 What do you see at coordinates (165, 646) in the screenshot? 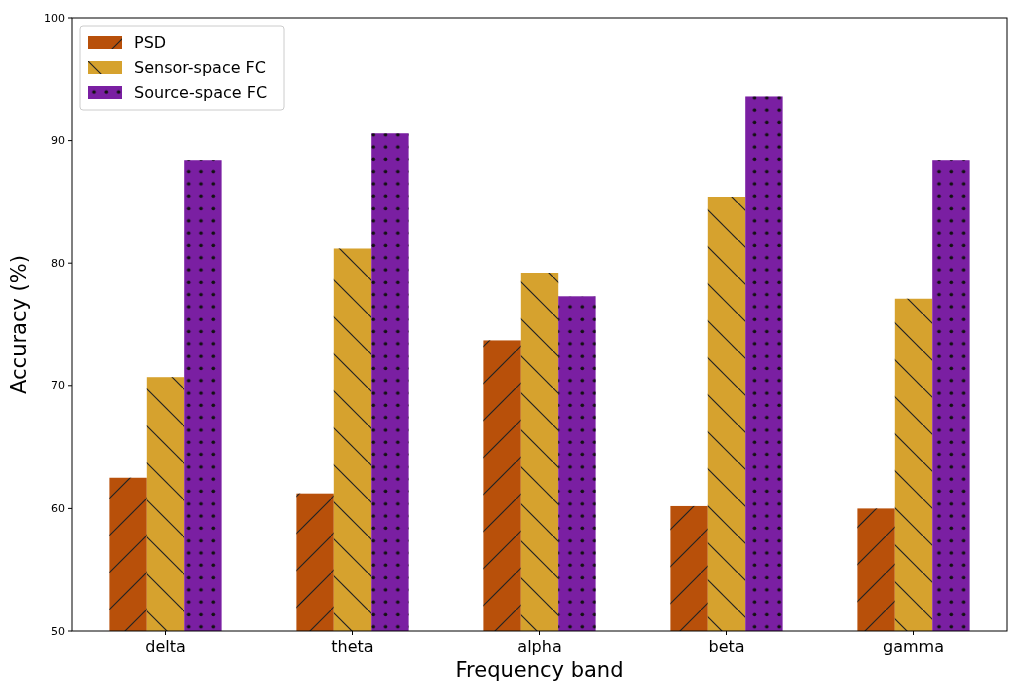
I see `x-tick-label: delta` at bounding box center [165, 646].